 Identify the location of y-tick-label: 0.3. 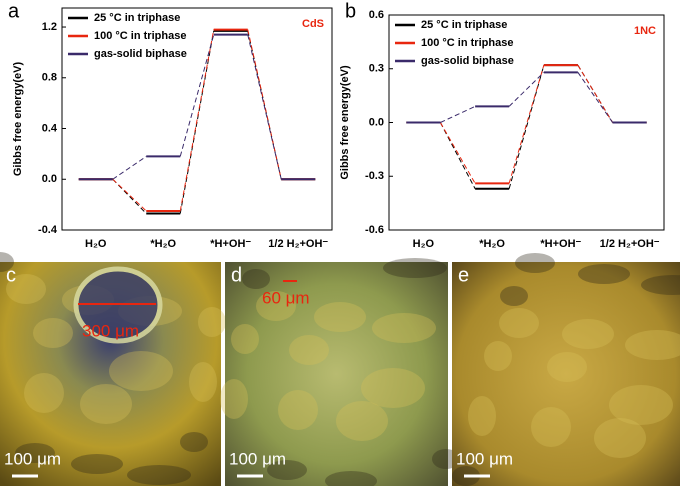
(376, 69).